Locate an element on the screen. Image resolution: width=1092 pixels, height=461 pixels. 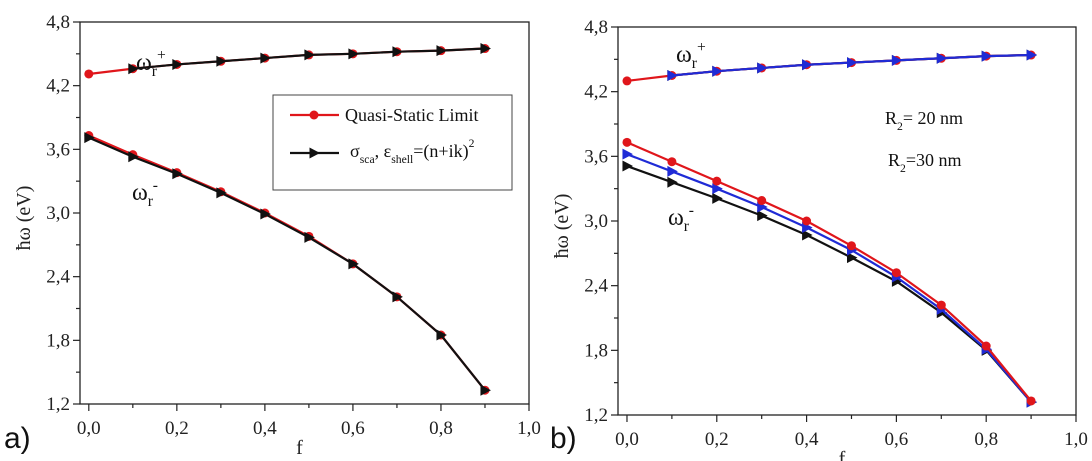
annotation-radius-part: 2 is located at coordinates (900, 126).